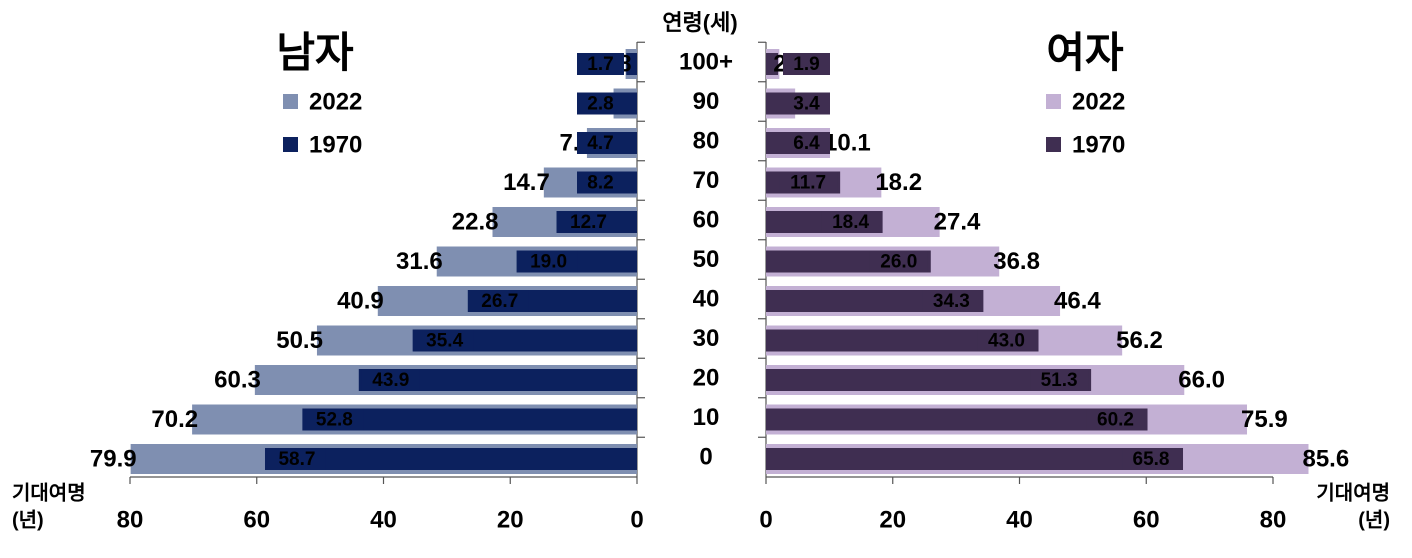 The width and height of the screenshot is (1412, 558). I want to click on value-label: 35.4, so click(444, 341).